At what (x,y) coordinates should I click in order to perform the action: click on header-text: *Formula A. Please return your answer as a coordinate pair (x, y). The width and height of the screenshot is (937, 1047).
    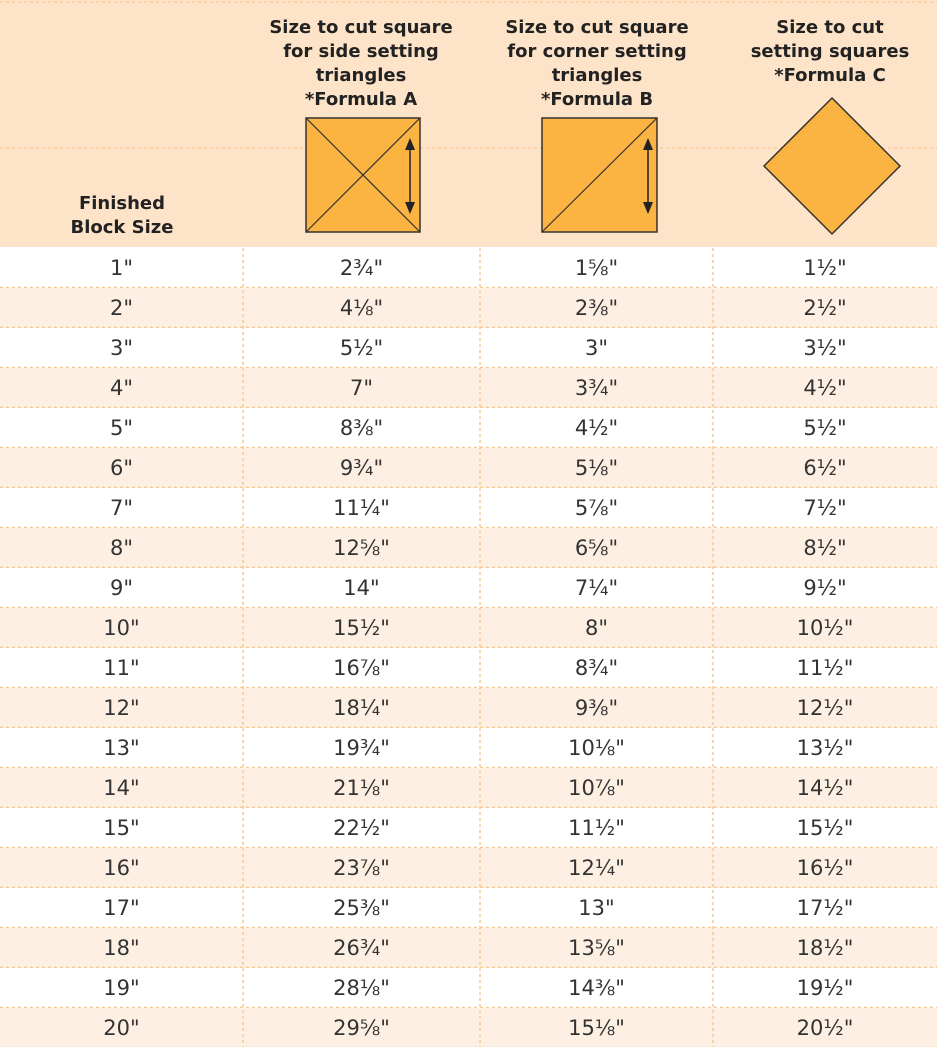
    Looking at the image, I should click on (361, 99).